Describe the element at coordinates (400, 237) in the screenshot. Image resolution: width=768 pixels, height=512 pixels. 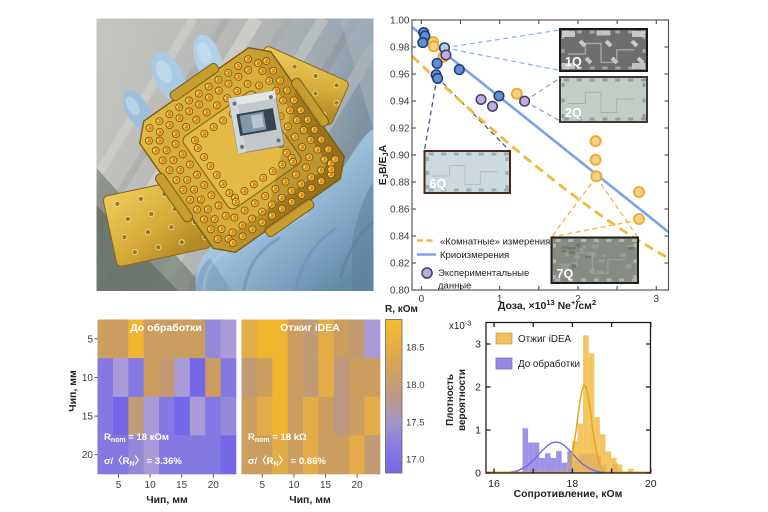
I see `svg-text: 0.84` at that location.